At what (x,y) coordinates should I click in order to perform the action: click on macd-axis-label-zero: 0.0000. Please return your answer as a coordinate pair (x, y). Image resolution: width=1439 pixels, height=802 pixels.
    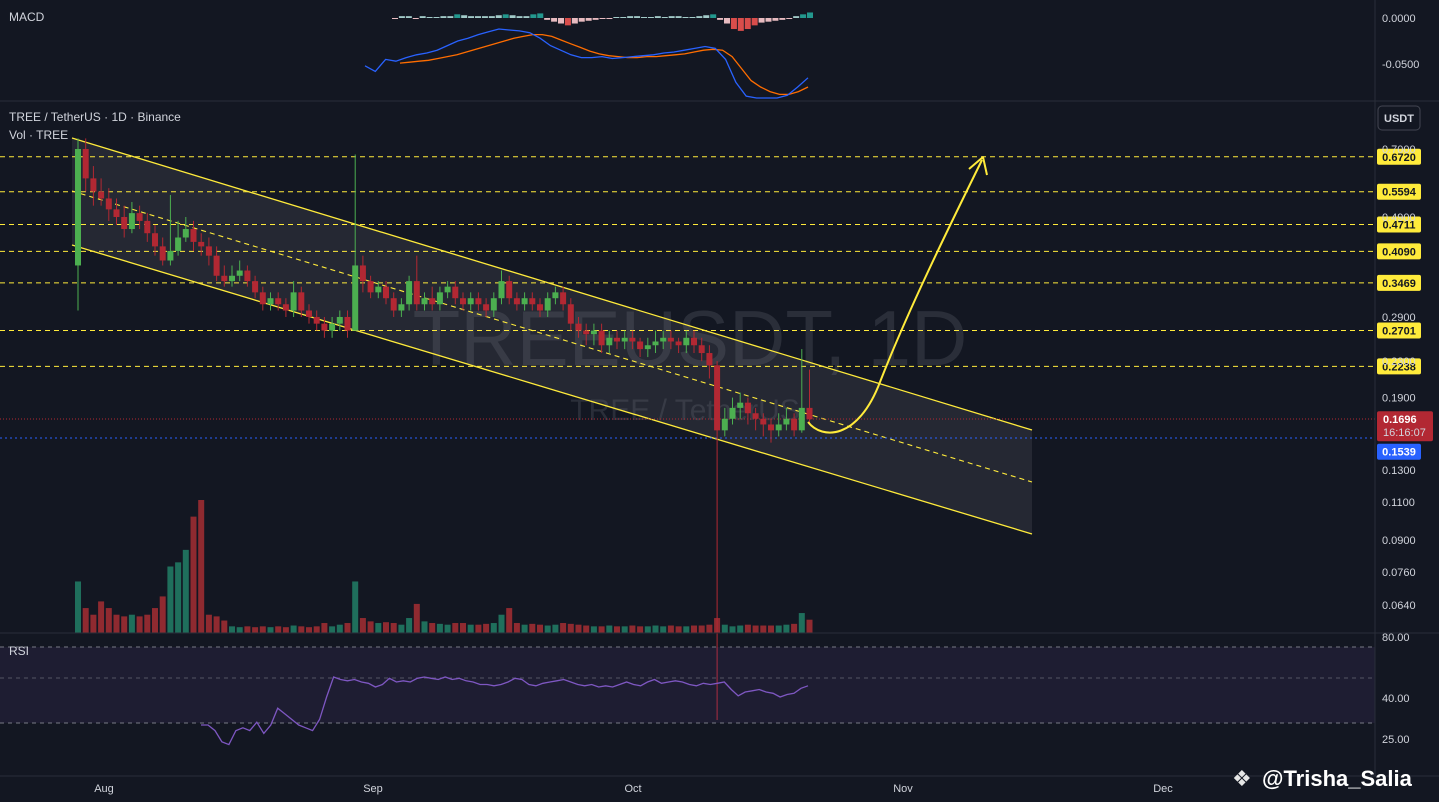
    Looking at the image, I should click on (1399, 19).